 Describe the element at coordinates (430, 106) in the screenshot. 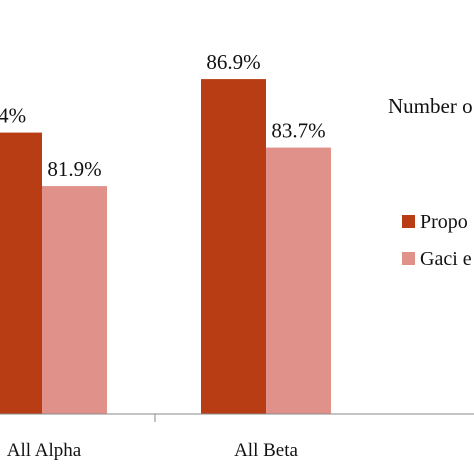

I see `chart-title: Number o` at that location.